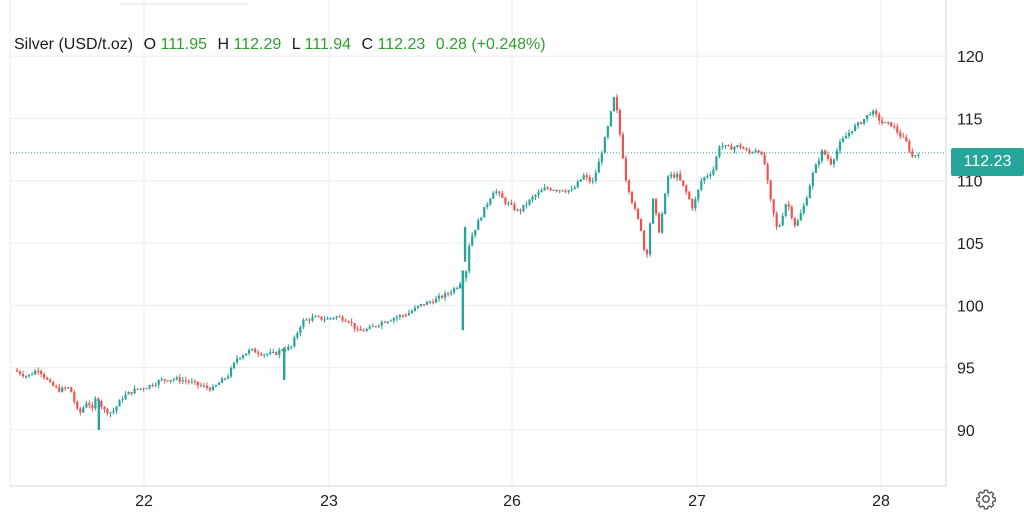  I want to click on y-tick-label: 105, so click(970, 244).